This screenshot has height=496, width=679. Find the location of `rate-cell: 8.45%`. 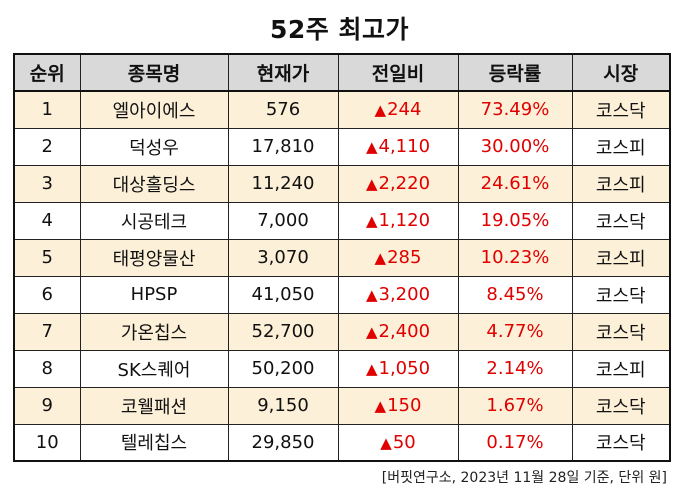

rate-cell: 8.45% is located at coordinates (515, 294).